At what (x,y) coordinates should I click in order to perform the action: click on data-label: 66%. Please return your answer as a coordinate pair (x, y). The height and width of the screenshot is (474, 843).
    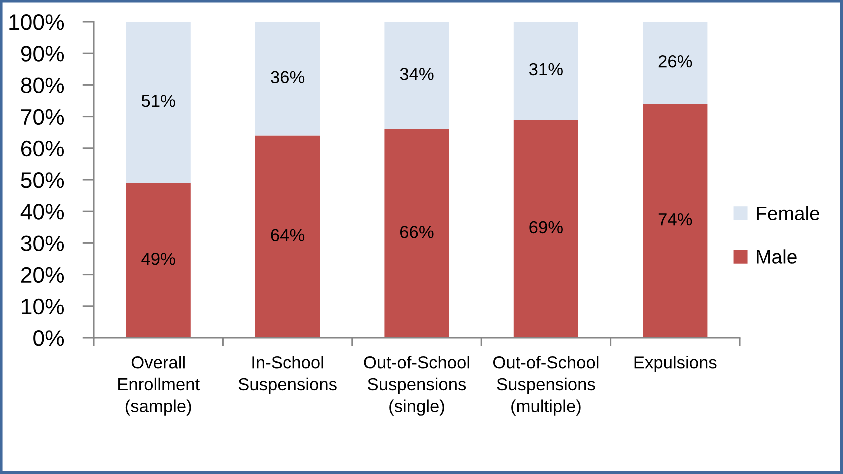
    Looking at the image, I should click on (417, 232).